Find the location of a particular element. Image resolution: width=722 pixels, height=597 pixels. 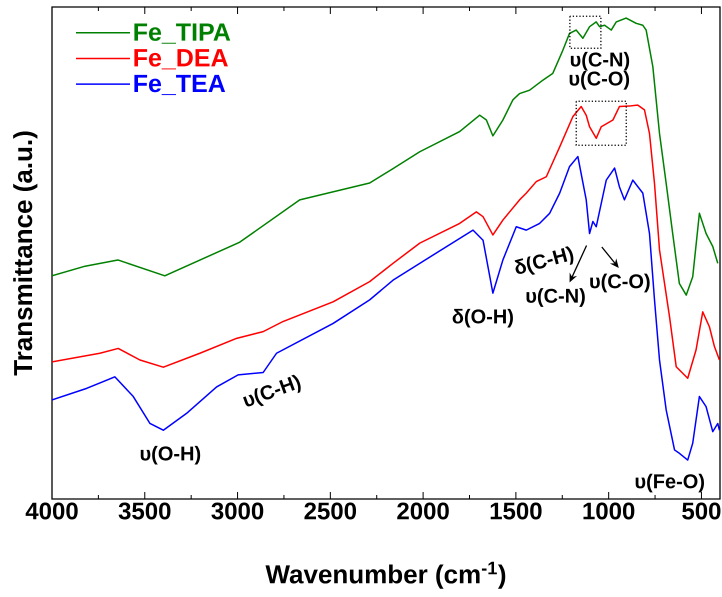

annotation: δ(O-H) is located at coordinates (482, 318).